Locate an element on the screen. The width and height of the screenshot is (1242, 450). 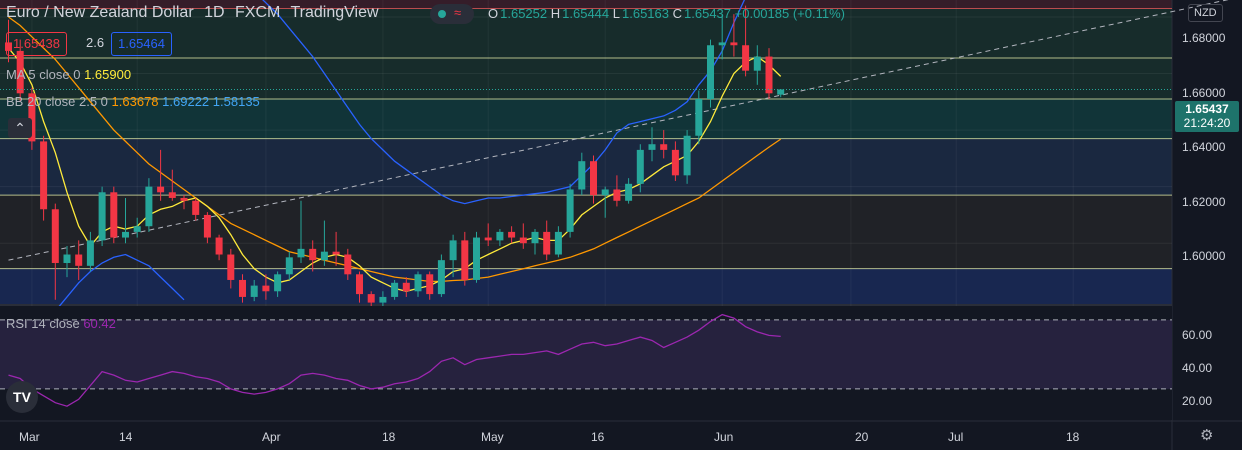
time-tick-label: 18 is located at coordinates (1073, 437).